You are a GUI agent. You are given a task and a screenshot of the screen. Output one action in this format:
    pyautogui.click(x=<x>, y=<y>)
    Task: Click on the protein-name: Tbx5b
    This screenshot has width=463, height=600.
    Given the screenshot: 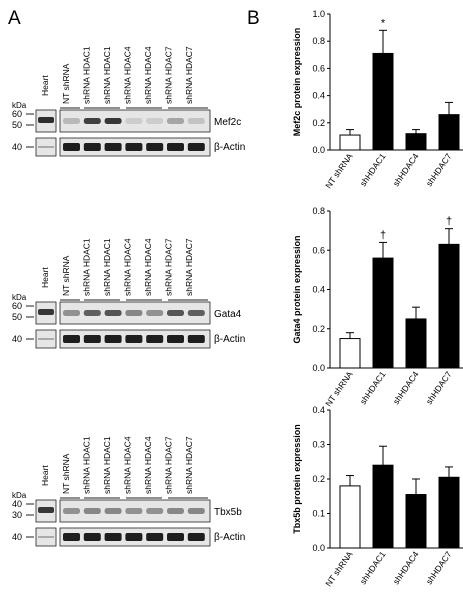 What is the action you would take?
    pyautogui.click(x=228, y=512)
    